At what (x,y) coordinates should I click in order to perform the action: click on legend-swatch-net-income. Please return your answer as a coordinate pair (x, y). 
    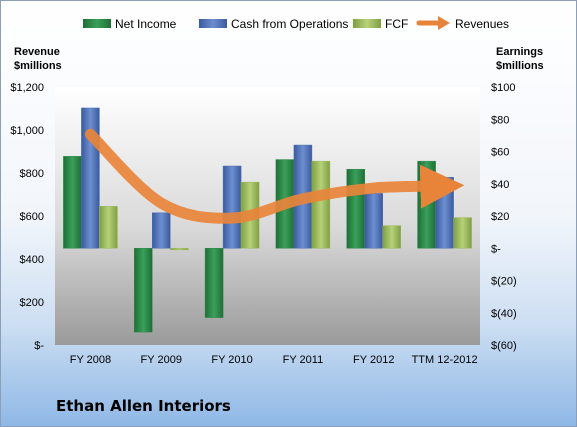
    Looking at the image, I should click on (97, 23).